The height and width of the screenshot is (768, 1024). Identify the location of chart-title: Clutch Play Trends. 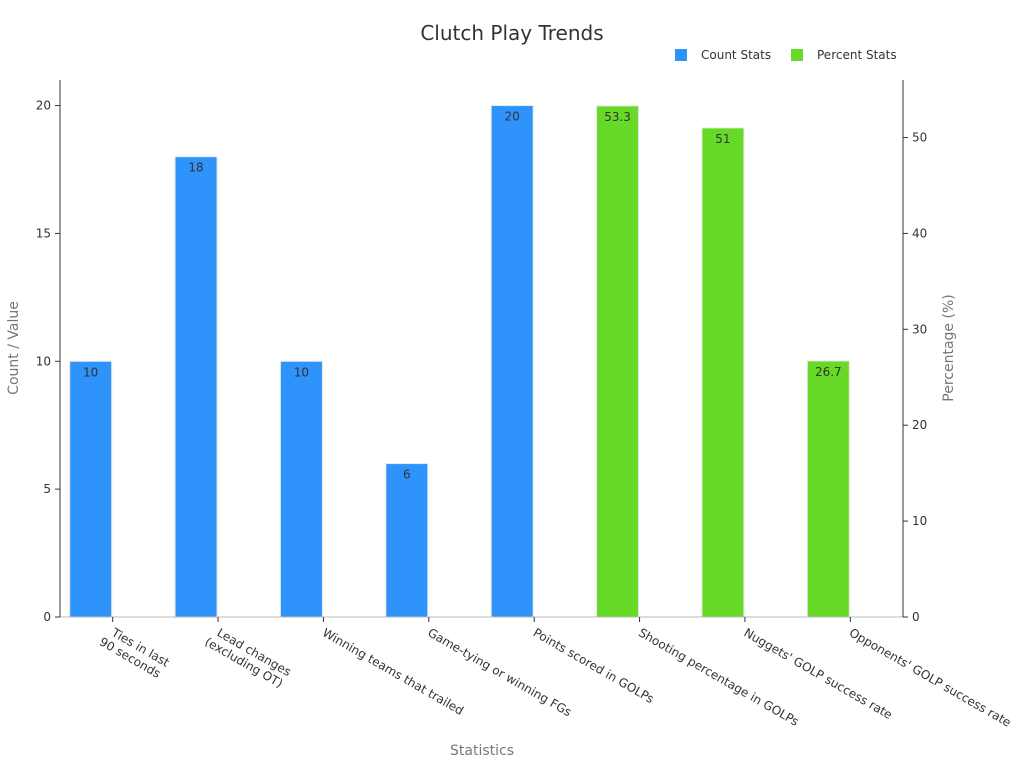
(511, 33).